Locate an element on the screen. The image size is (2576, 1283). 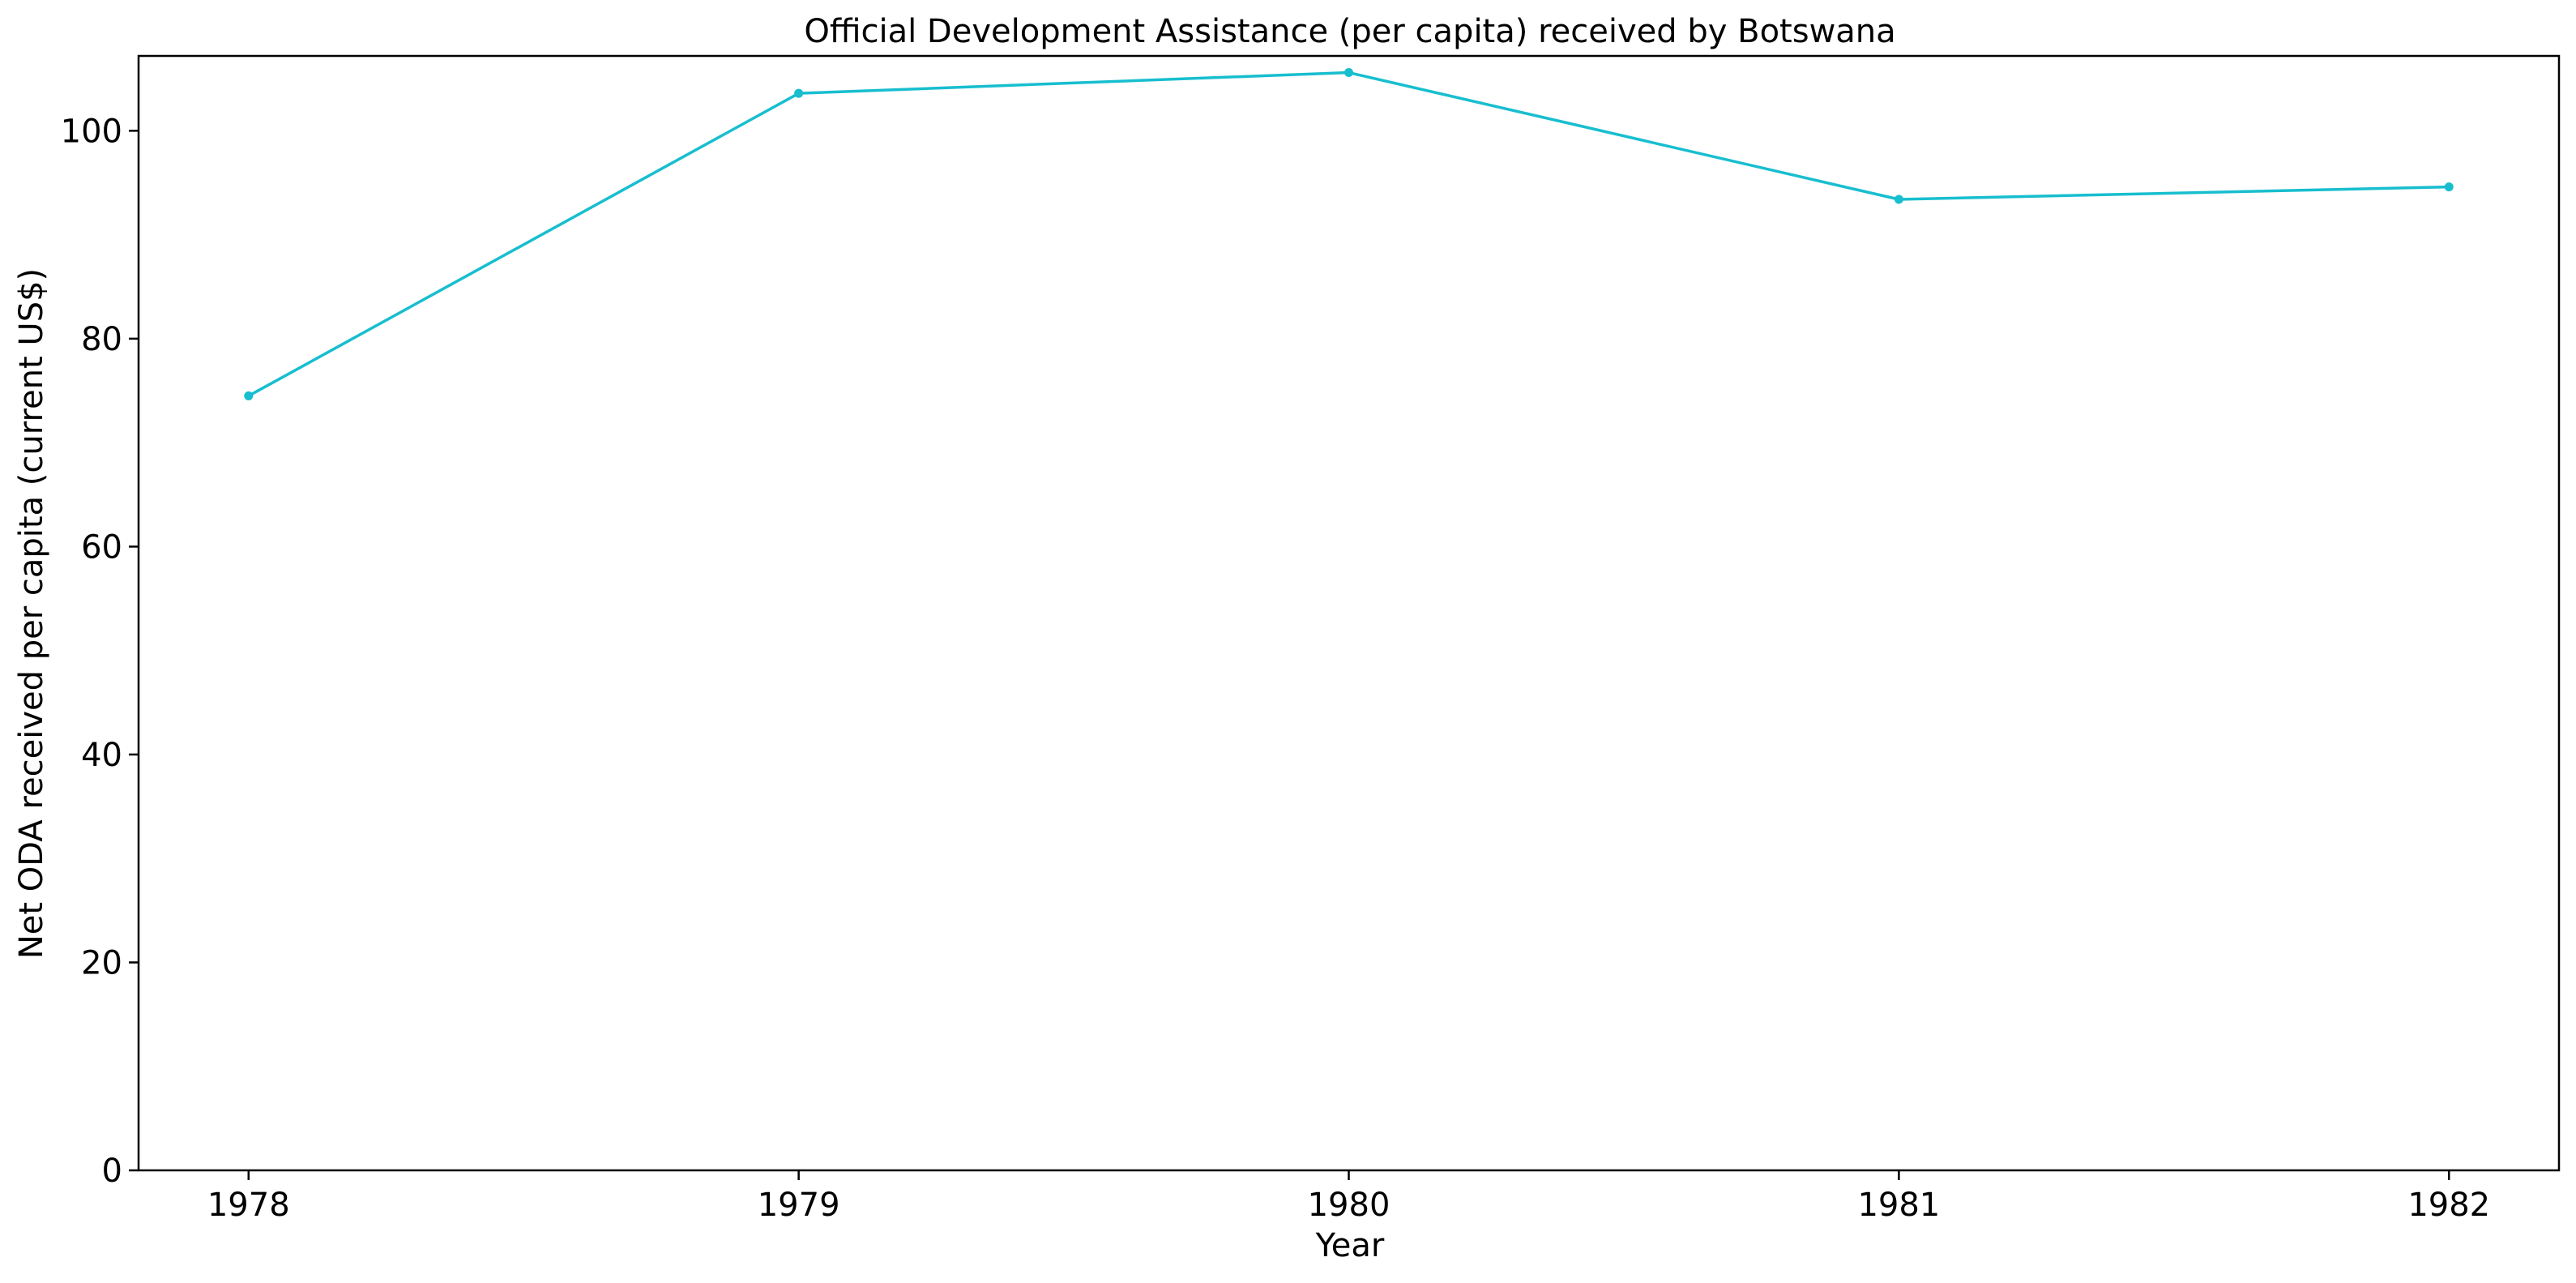
y-tick-label: 60 is located at coordinates (101, 547).